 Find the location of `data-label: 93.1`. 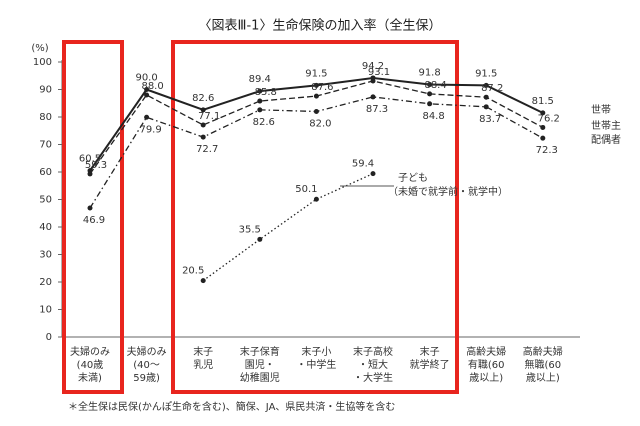

data-label: 93.1 is located at coordinates (379, 72).